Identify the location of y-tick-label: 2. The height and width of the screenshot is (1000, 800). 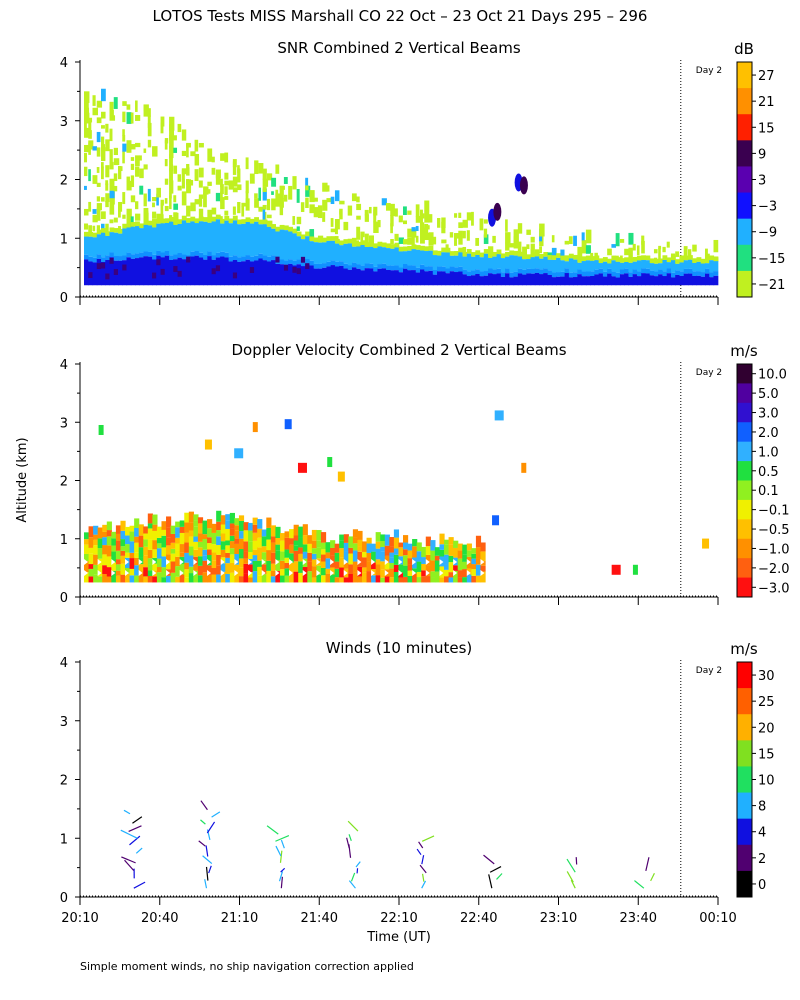
(64, 181).